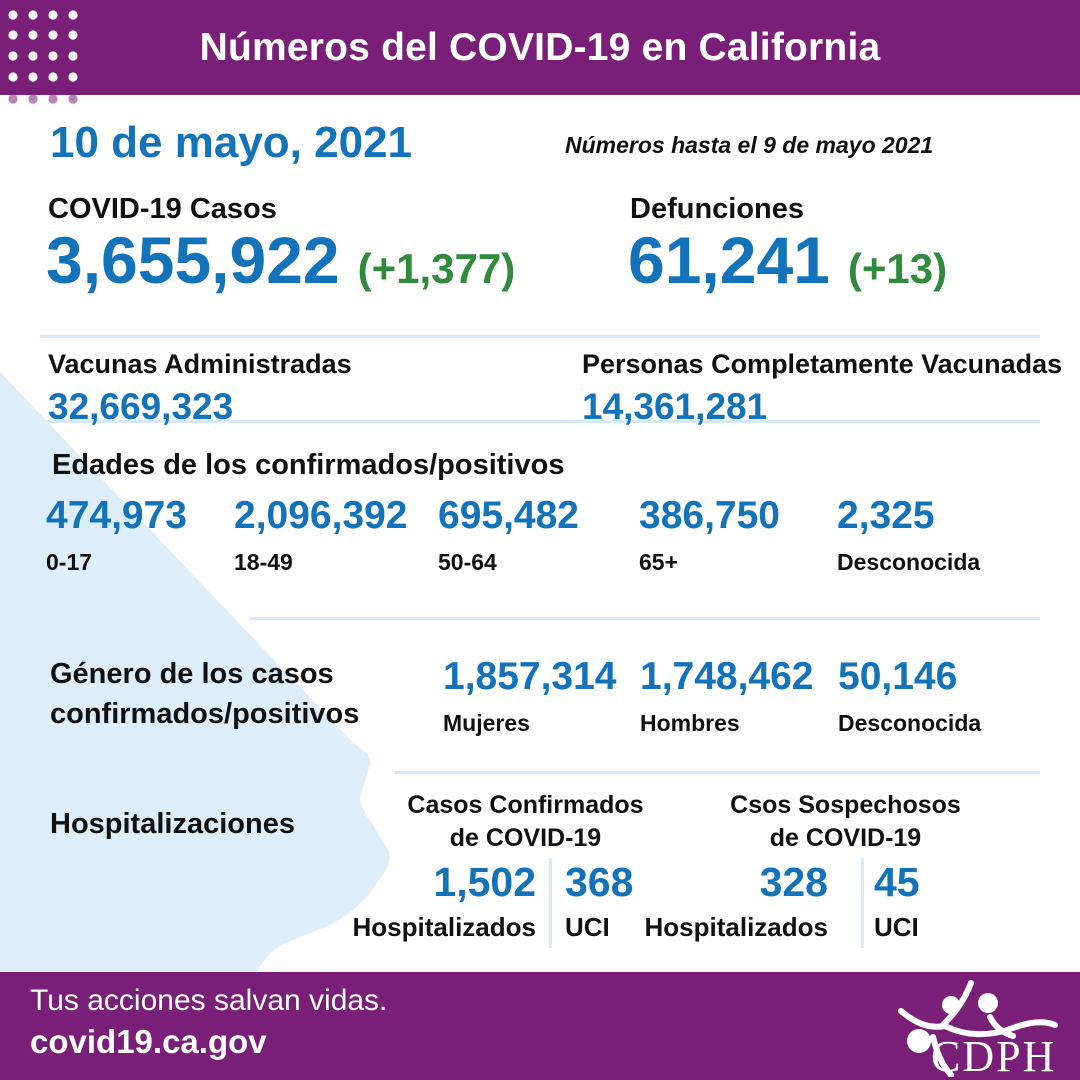 The image size is (1080, 1080). Describe the element at coordinates (484, 882) in the screenshot. I see `confirmed-hospitalized-value: 1,502` at that location.